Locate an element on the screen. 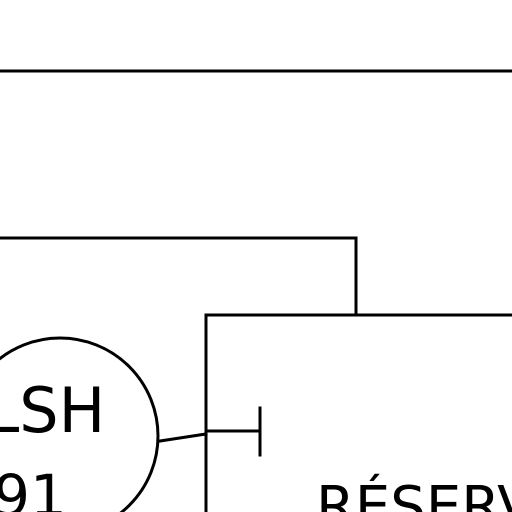  pipe-line is located at coordinates (179, 276).